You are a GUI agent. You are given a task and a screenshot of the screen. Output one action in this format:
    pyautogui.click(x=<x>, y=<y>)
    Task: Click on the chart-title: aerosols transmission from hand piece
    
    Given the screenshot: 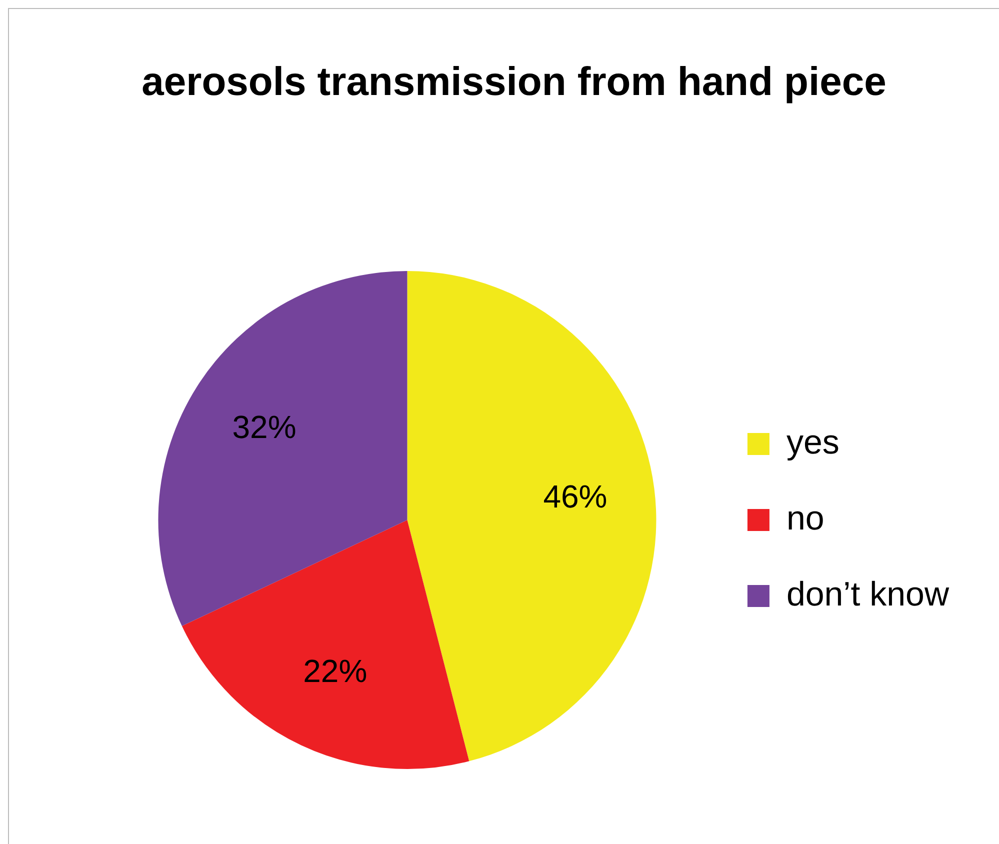 What is the action you would take?
    pyautogui.click(x=514, y=82)
    